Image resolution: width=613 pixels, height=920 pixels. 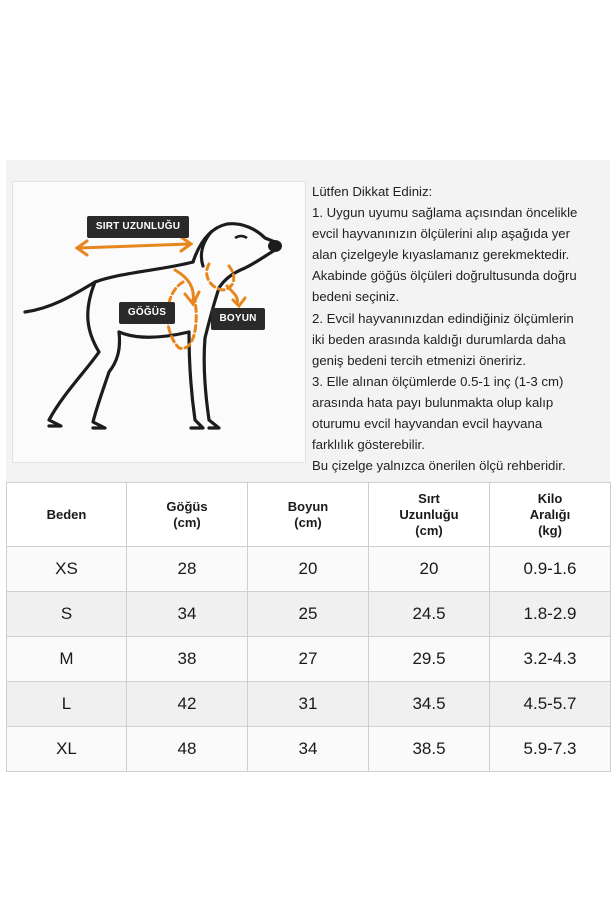 I want to click on header-neck: Boyun (cm), so click(x=308, y=514).